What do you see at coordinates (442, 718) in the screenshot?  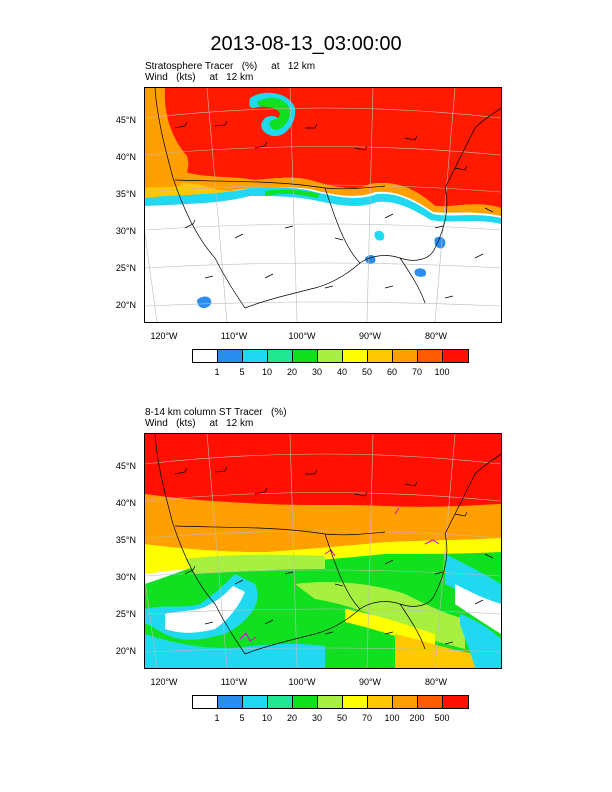 I see `colorbar-label: 500` at bounding box center [442, 718].